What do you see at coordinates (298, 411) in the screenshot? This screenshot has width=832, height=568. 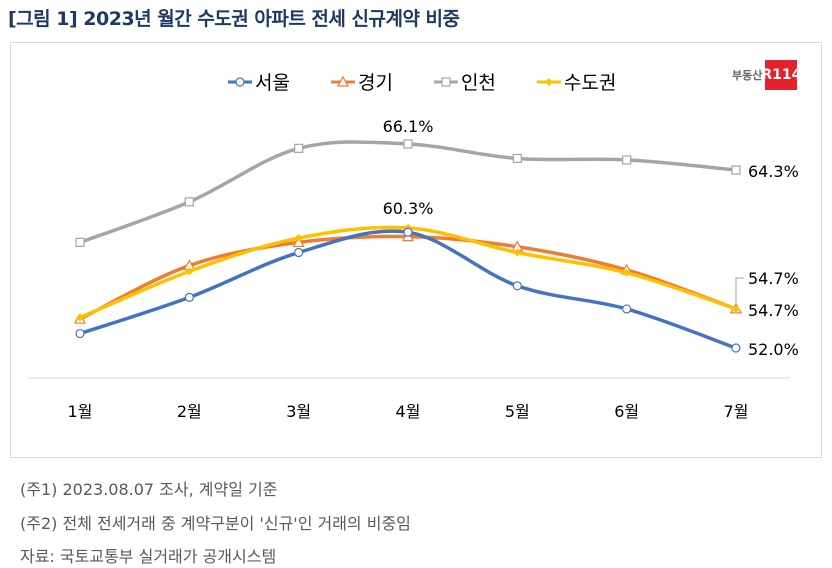 I see `x-tick-label: 3월` at bounding box center [298, 411].